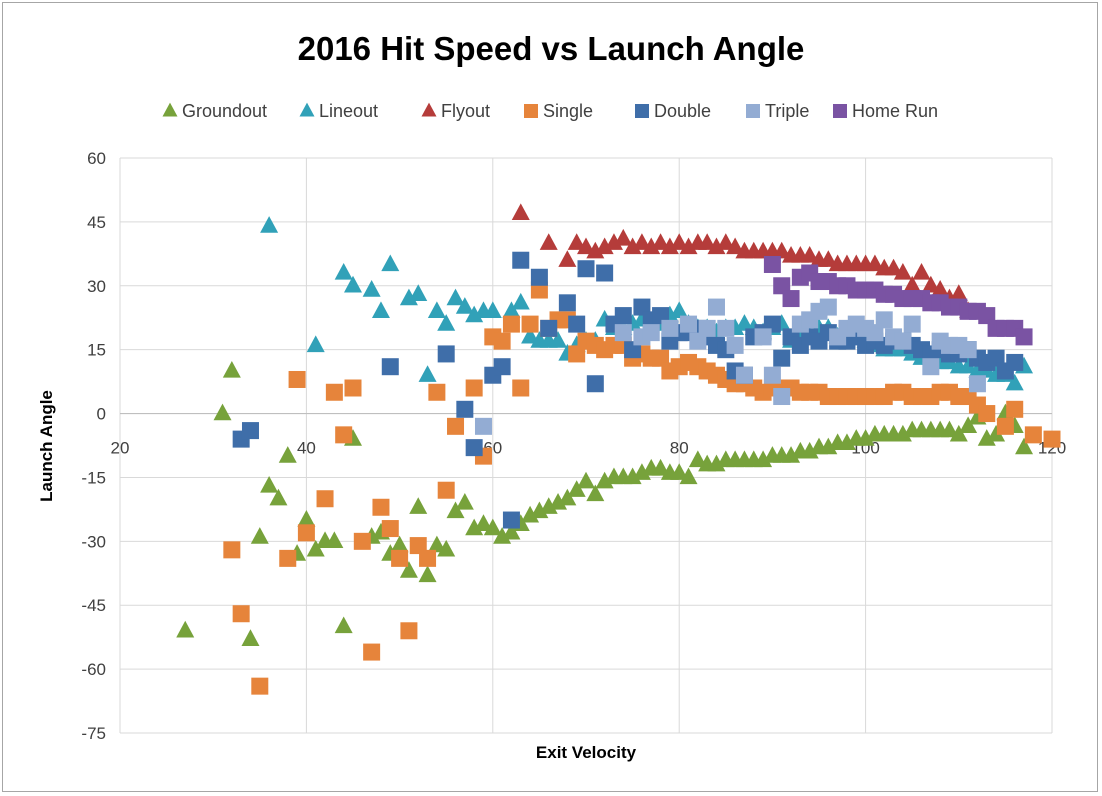 The height and width of the screenshot is (796, 1102). Describe the element at coordinates (101, 414) in the screenshot. I see `y-tick-label: 0` at that location.